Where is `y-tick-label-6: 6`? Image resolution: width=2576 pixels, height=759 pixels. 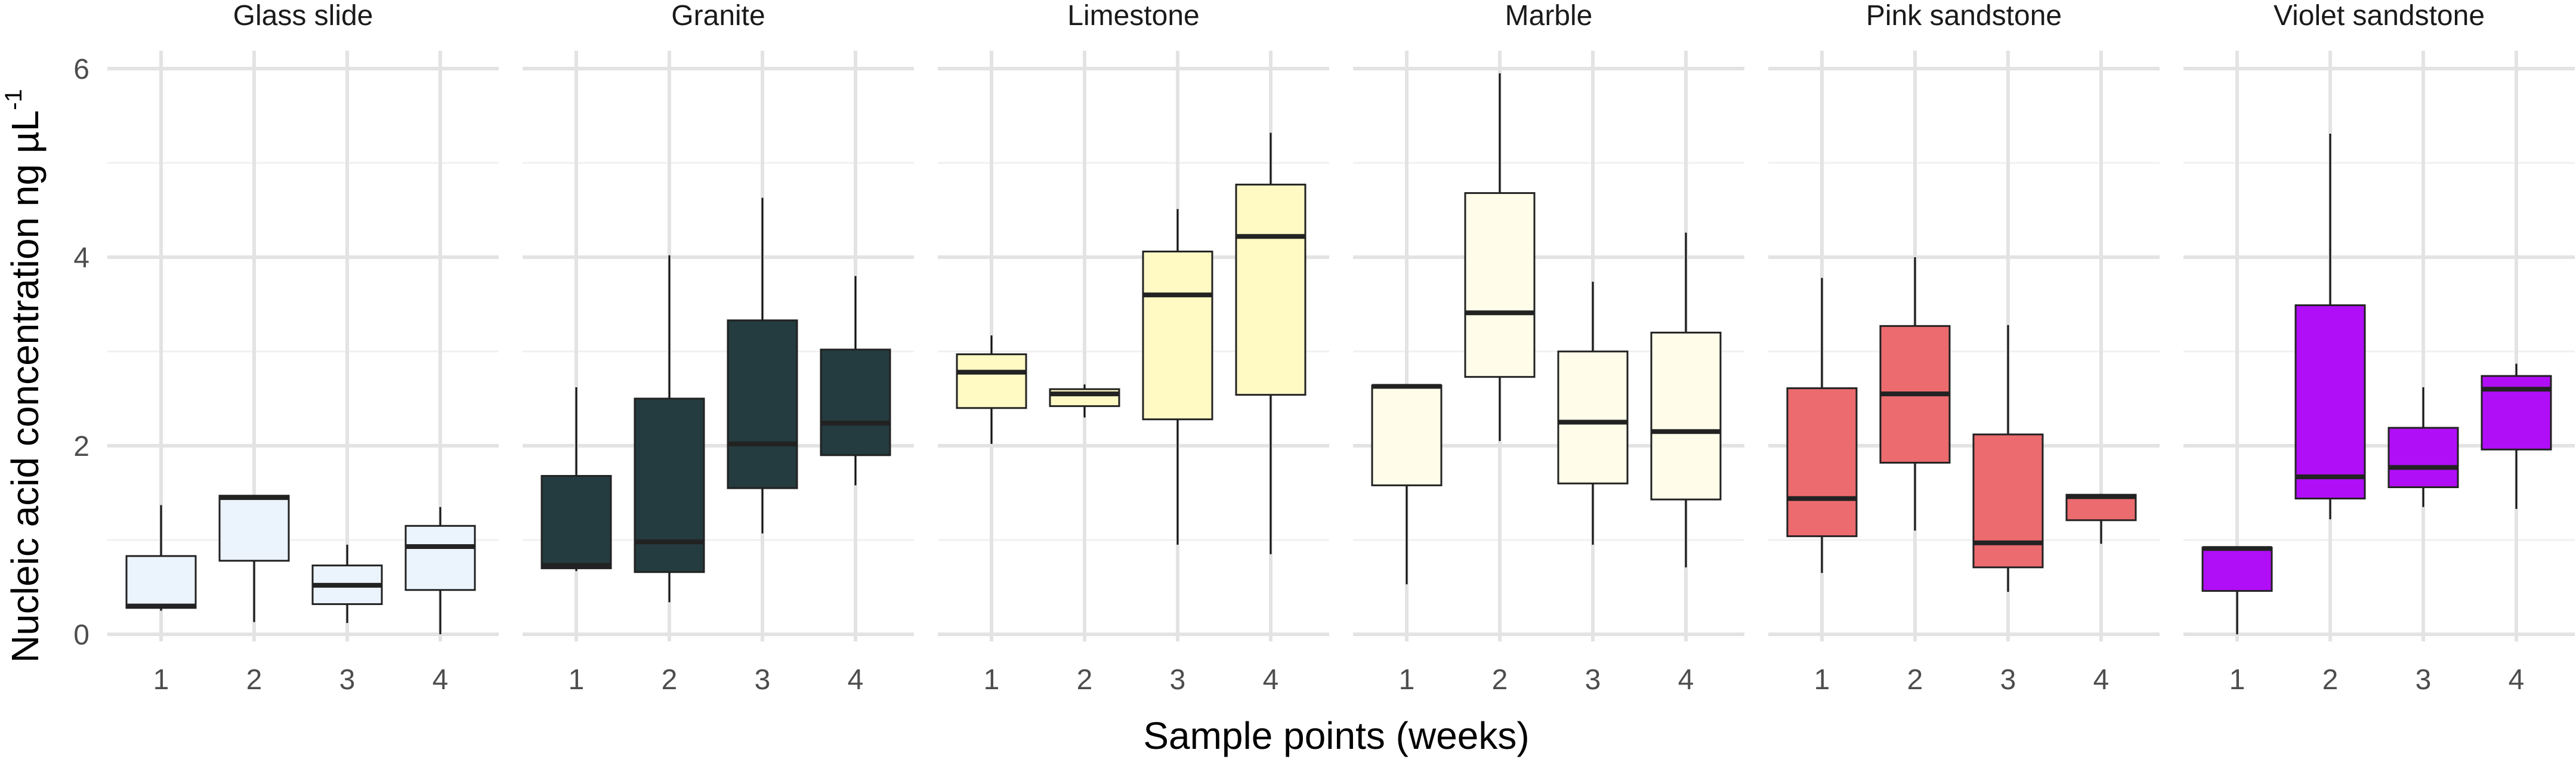
y-tick-label-6: 6 is located at coordinates (81, 69).